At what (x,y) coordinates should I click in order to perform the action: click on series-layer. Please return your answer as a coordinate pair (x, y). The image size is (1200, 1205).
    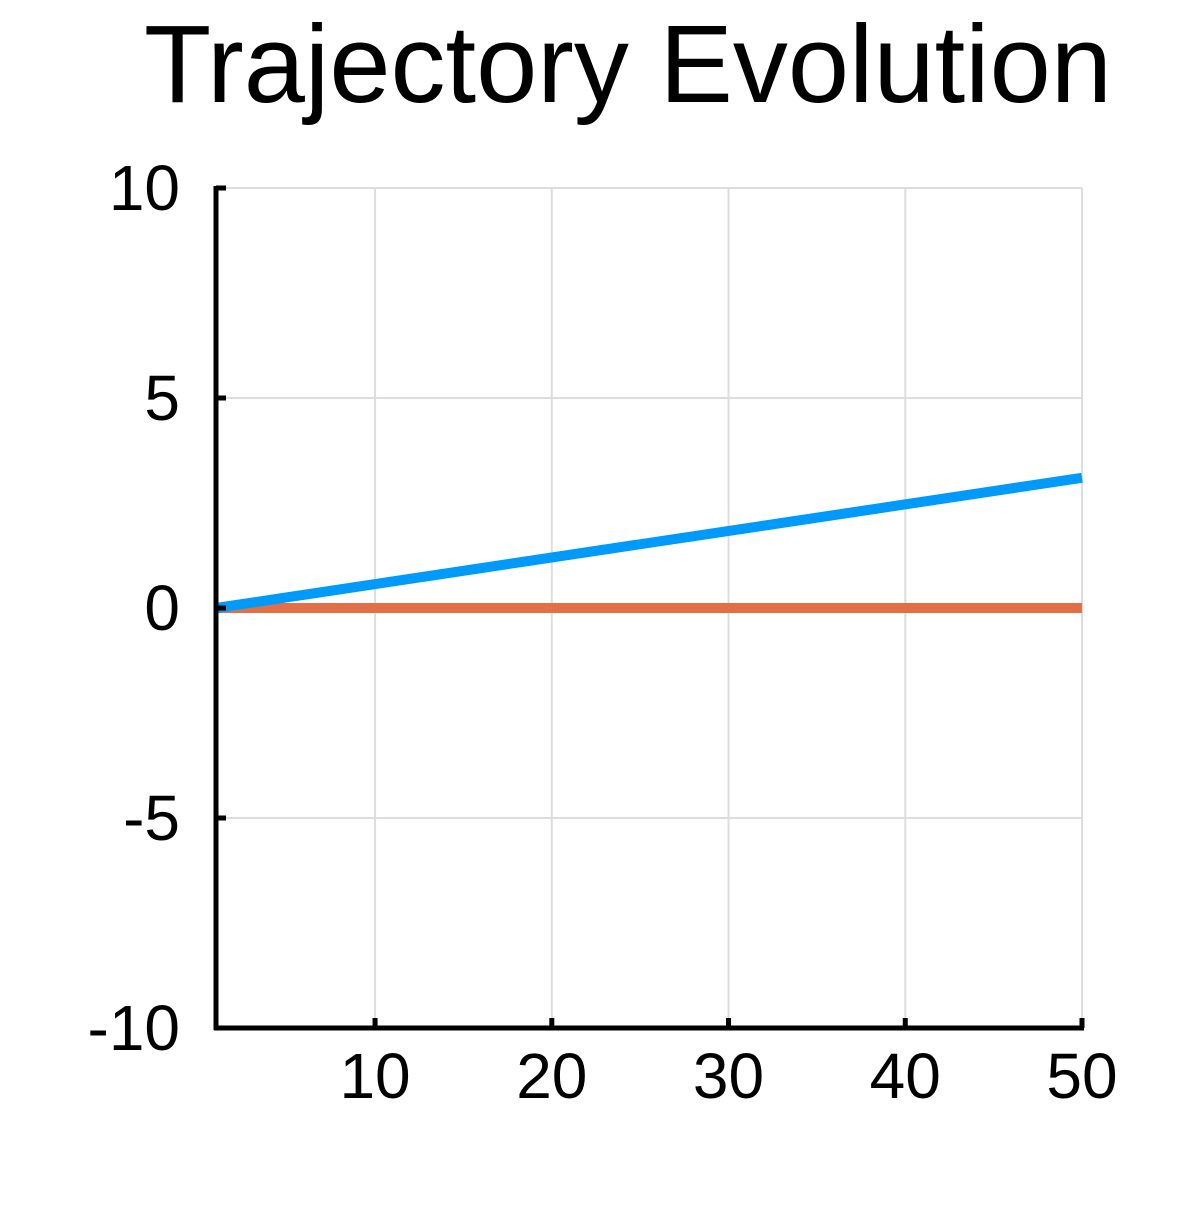
    Looking at the image, I should click on (649, 542).